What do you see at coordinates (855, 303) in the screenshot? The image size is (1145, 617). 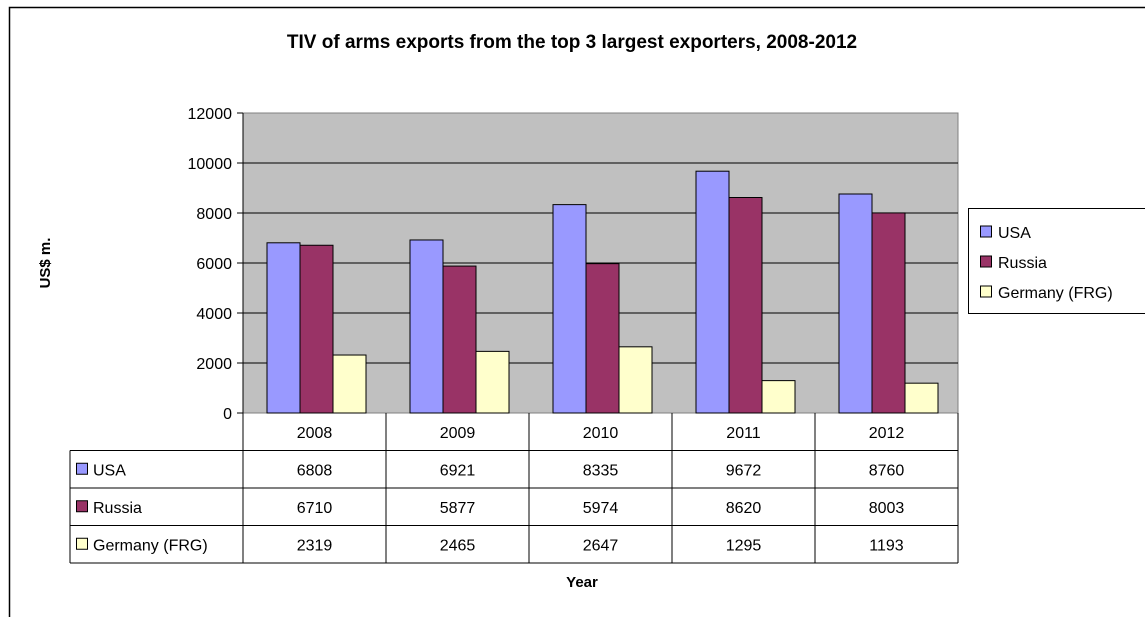 I see `bar-usa-2012` at bounding box center [855, 303].